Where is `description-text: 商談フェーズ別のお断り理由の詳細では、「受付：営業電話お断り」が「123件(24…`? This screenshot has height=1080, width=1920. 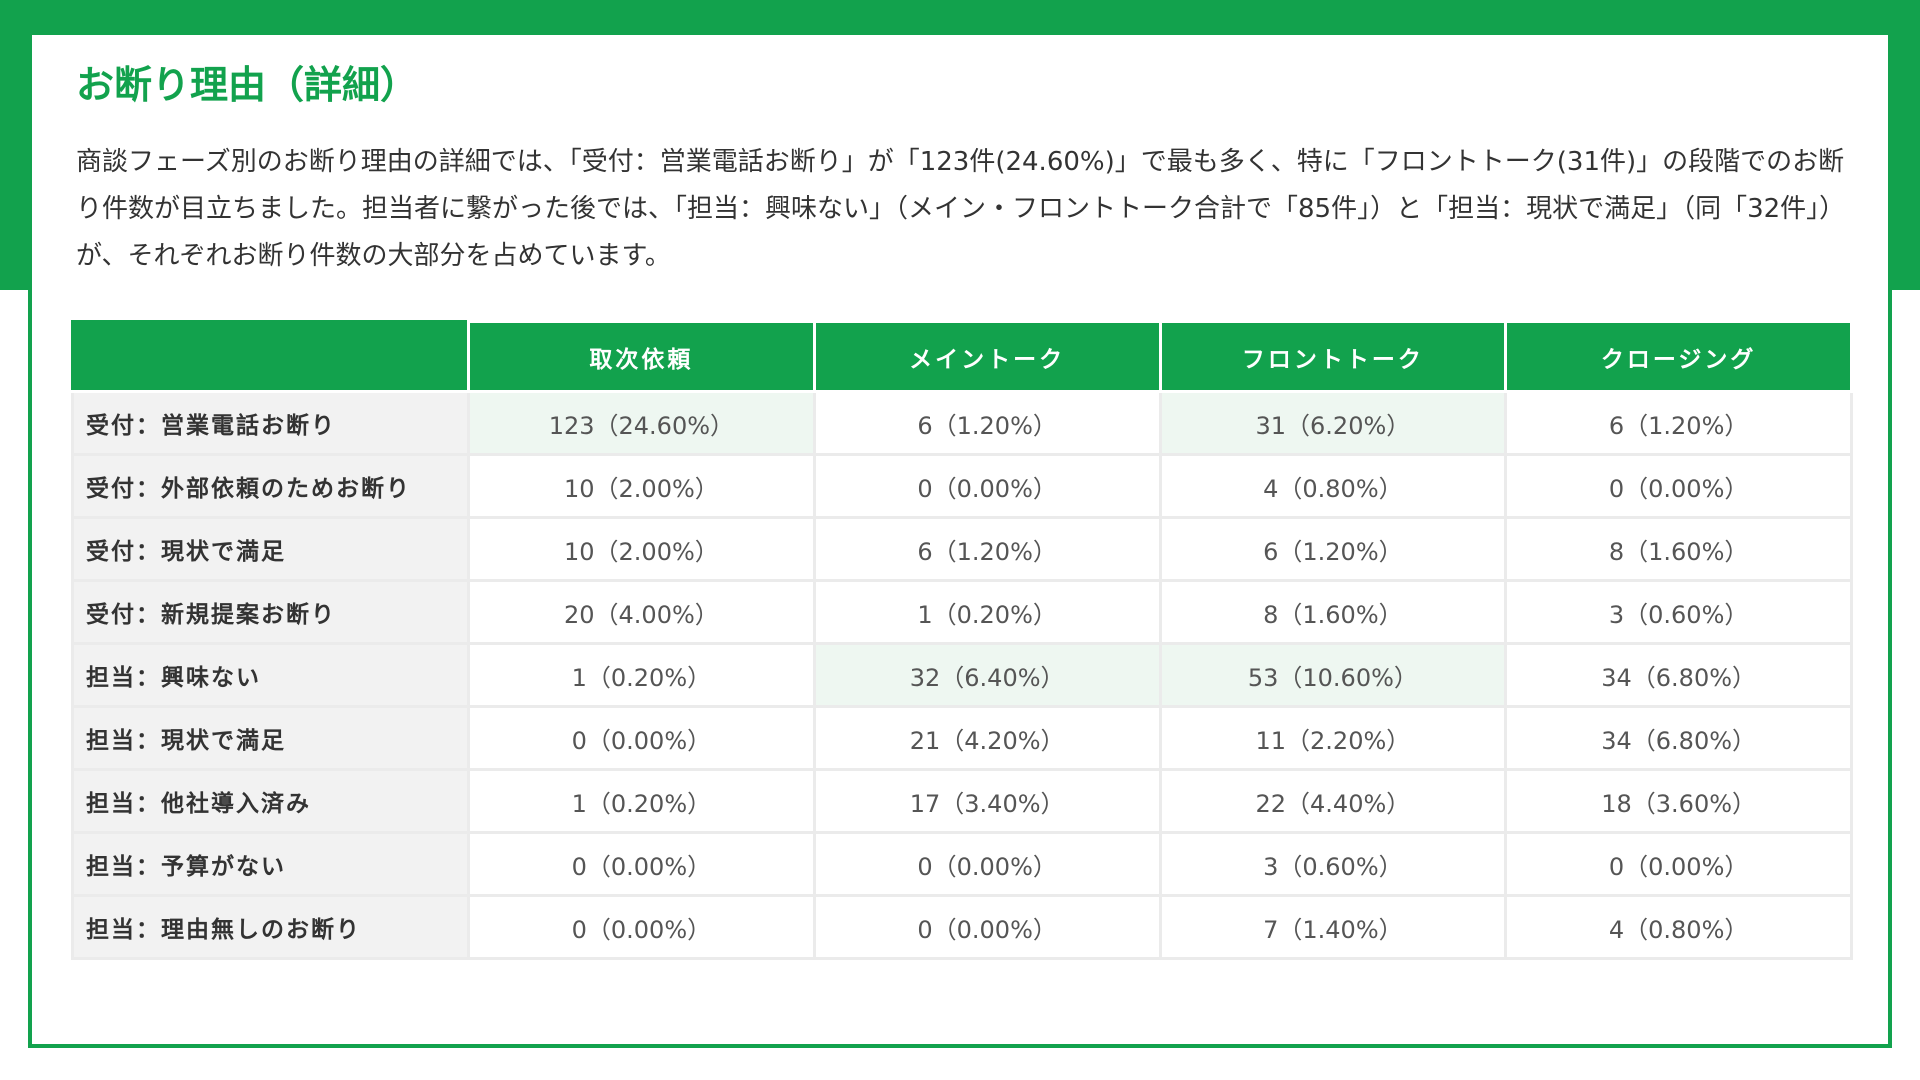
description-text: 商談フェーズ別のお断り理由の詳細では、「受付：営業電話お断り」が「123件(24… is located at coordinates (961, 209).